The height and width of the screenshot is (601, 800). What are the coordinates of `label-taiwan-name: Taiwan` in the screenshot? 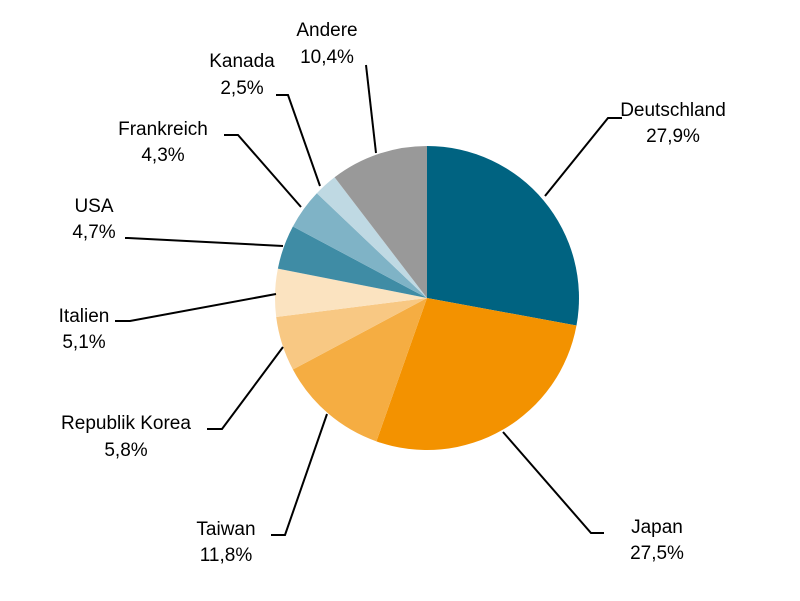 It's located at (225, 529).